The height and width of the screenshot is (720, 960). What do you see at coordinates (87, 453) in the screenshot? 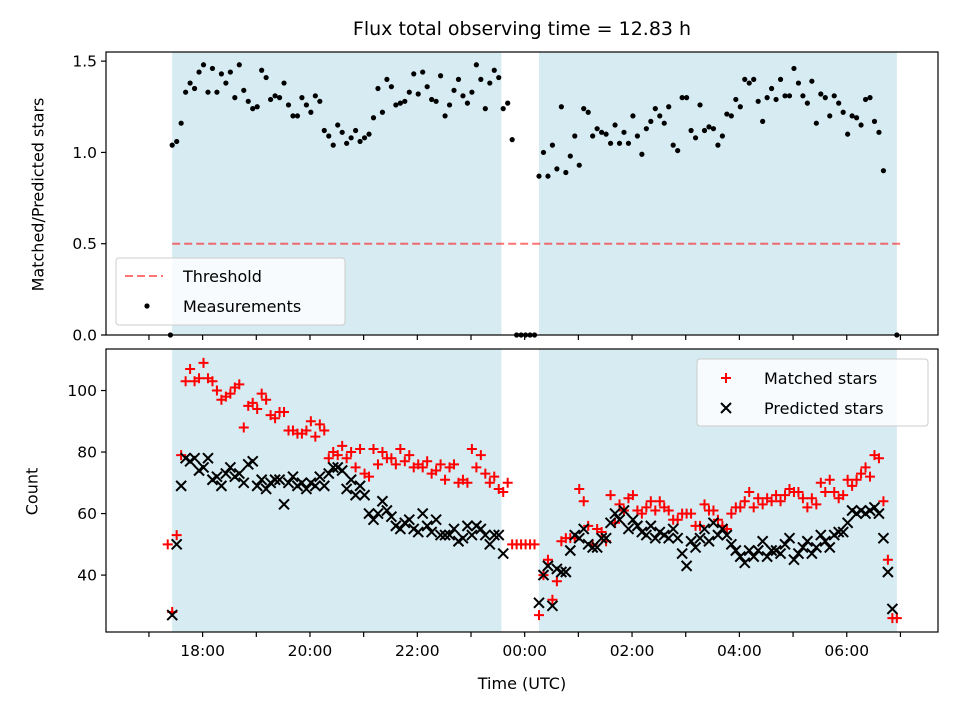
I see `y-tick-label: 80` at bounding box center [87, 453].